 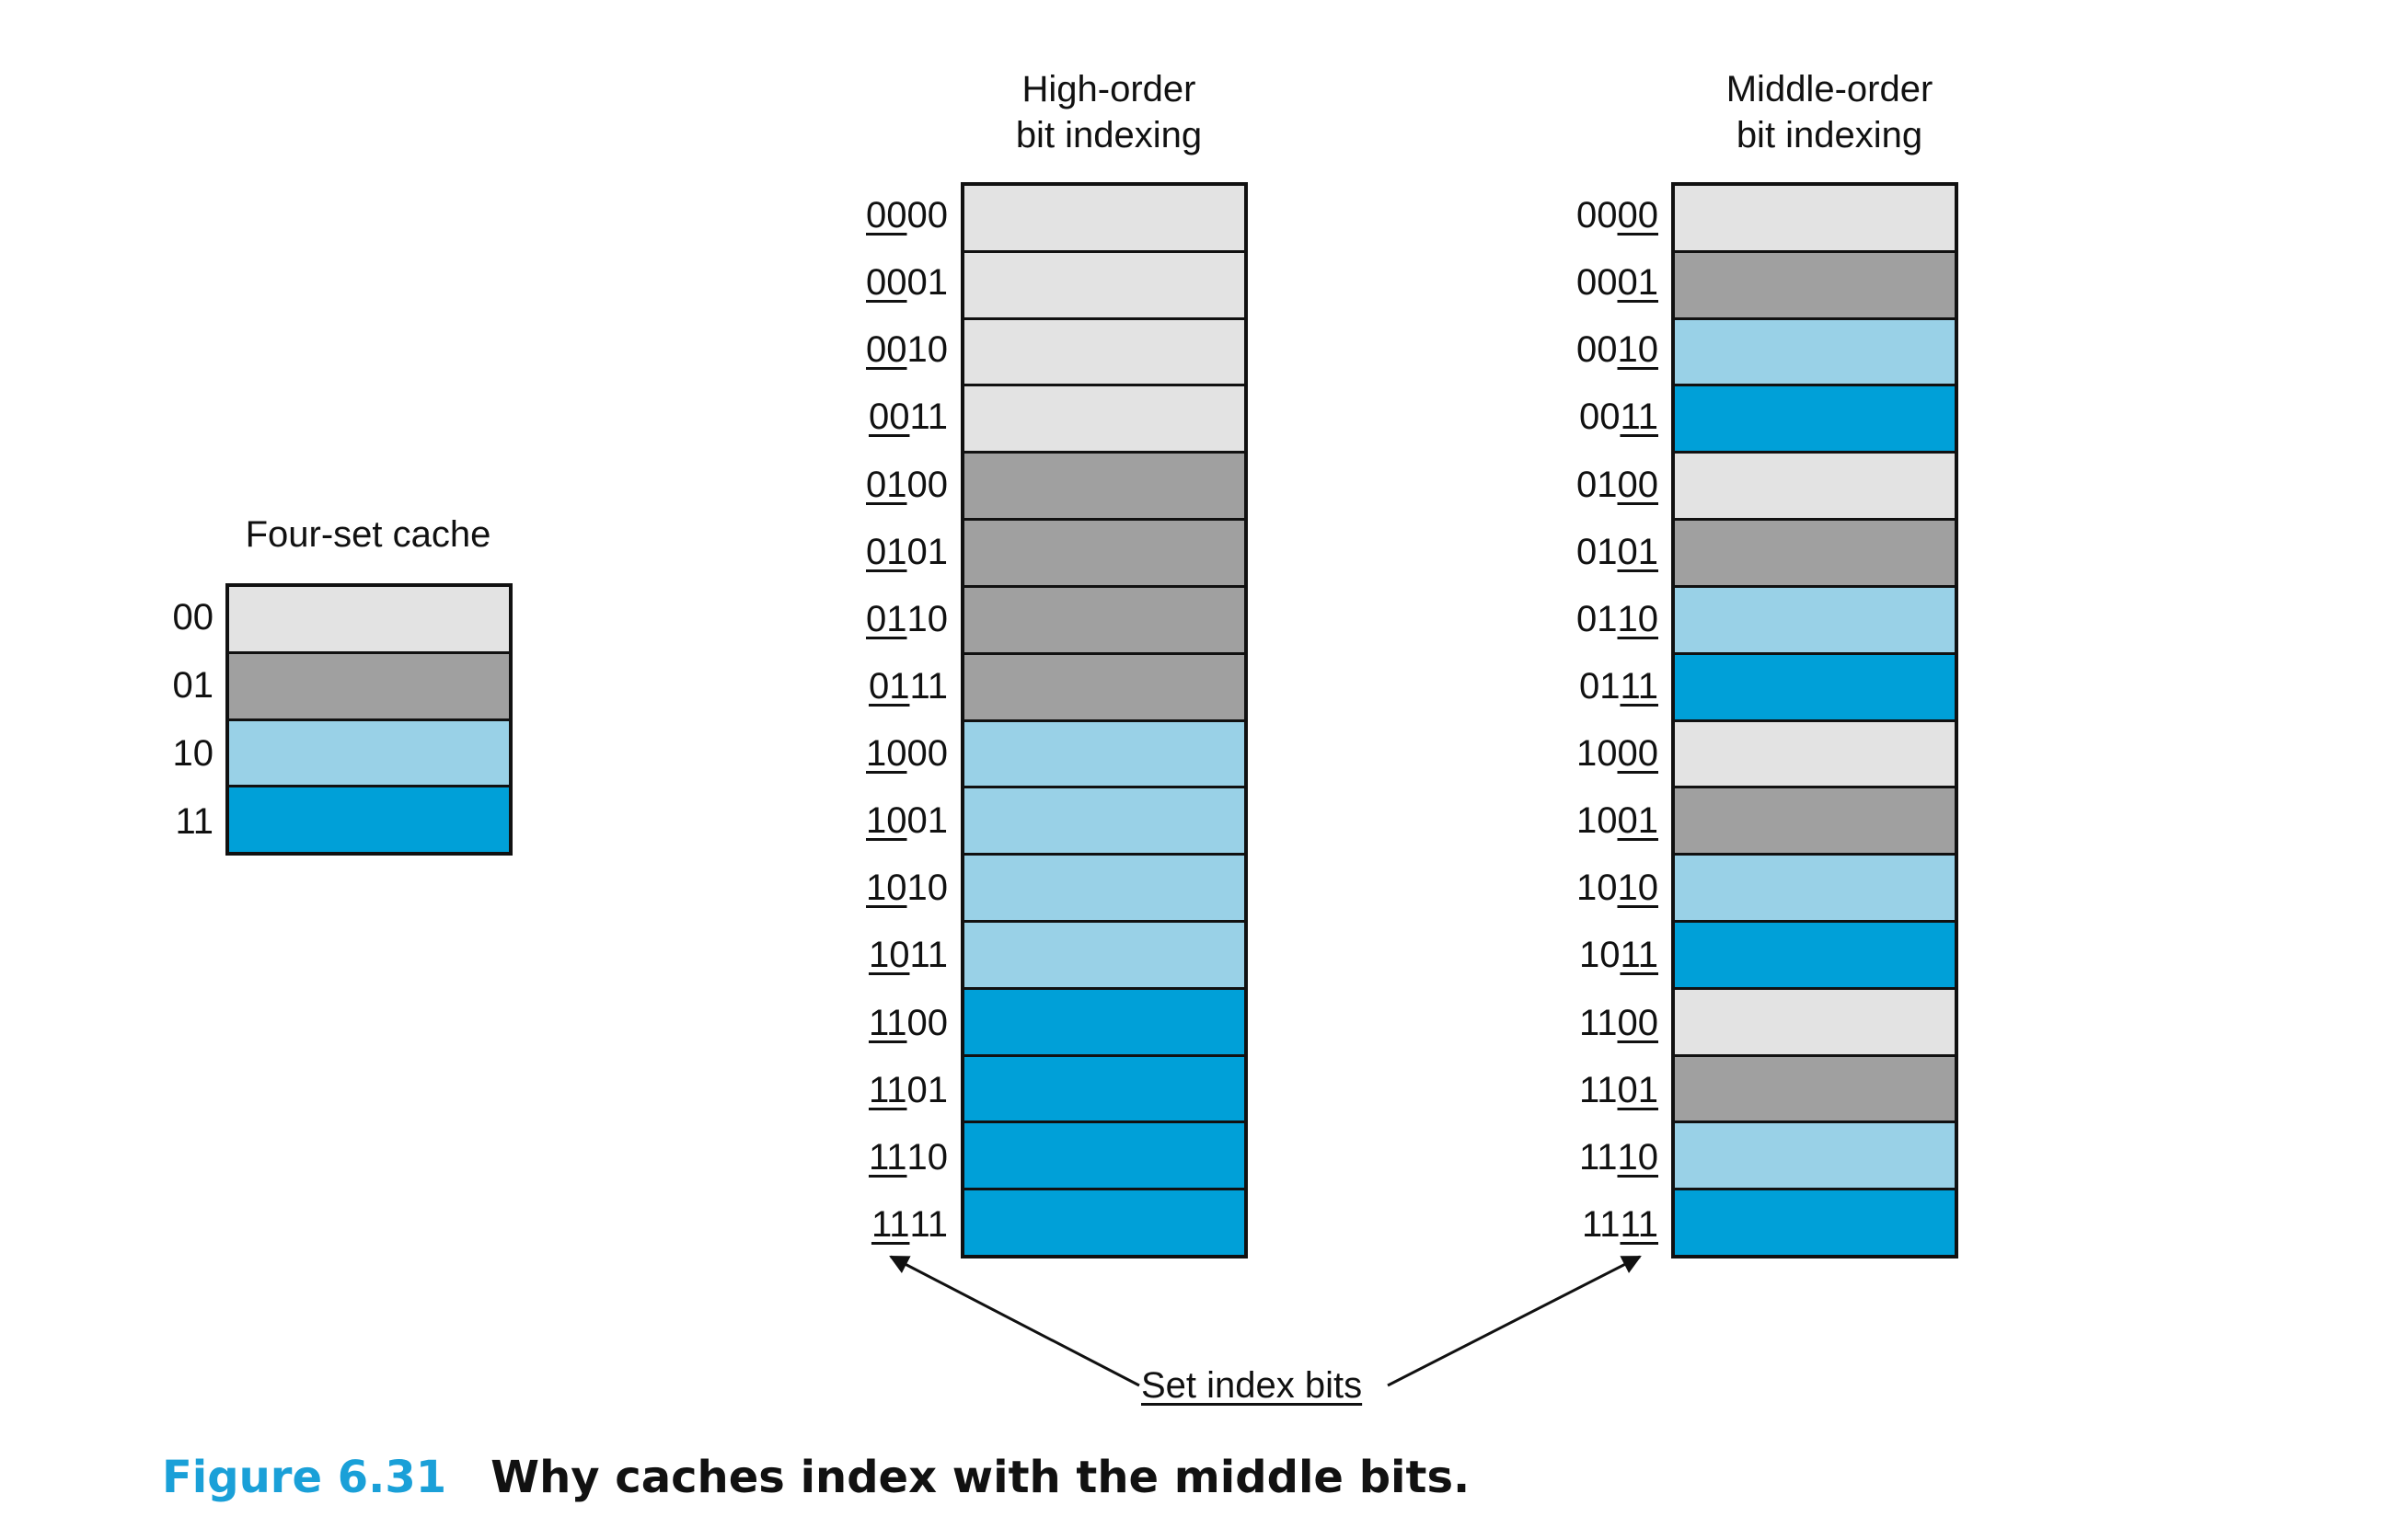 What do you see at coordinates (1598, 821) in the screenshot?
I see `address-label: 10 01` at bounding box center [1598, 821].